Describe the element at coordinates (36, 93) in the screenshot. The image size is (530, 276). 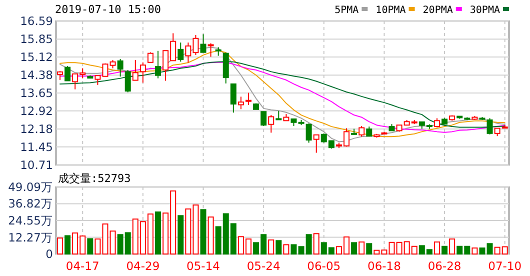
I see `y-tick-label: 13.65` at that location.